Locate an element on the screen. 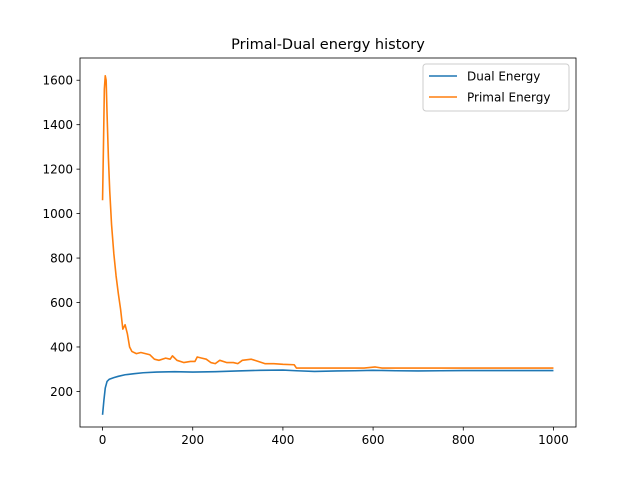  x-tick-label: 1000 is located at coordinates (553, 440).